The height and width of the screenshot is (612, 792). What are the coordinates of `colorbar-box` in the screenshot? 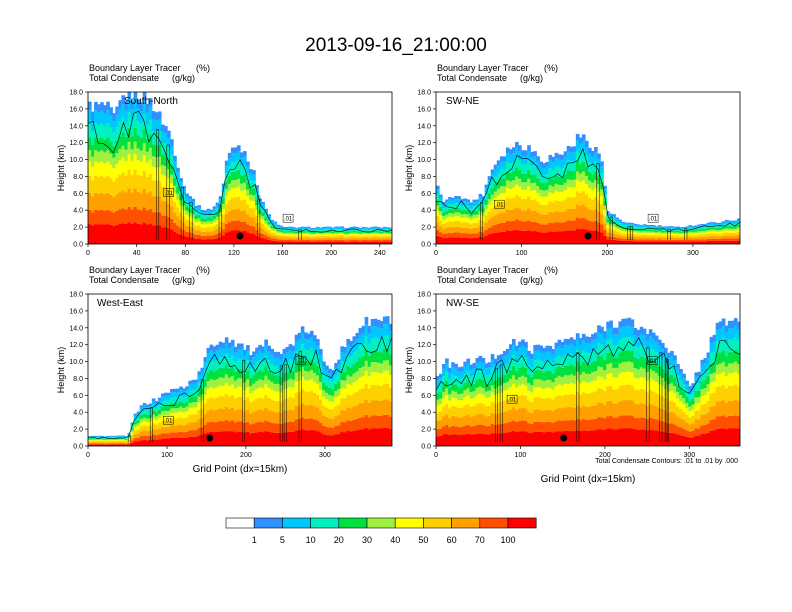 It's located at (409, 523).